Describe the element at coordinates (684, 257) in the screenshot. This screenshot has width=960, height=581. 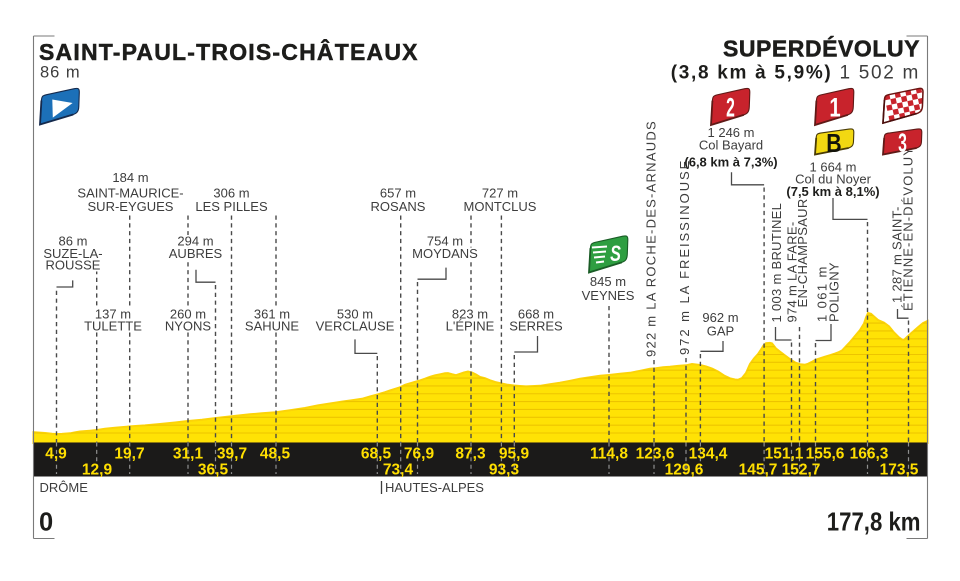
I see `svg-text: 972 m LA FREISSINOUSE` at that location.